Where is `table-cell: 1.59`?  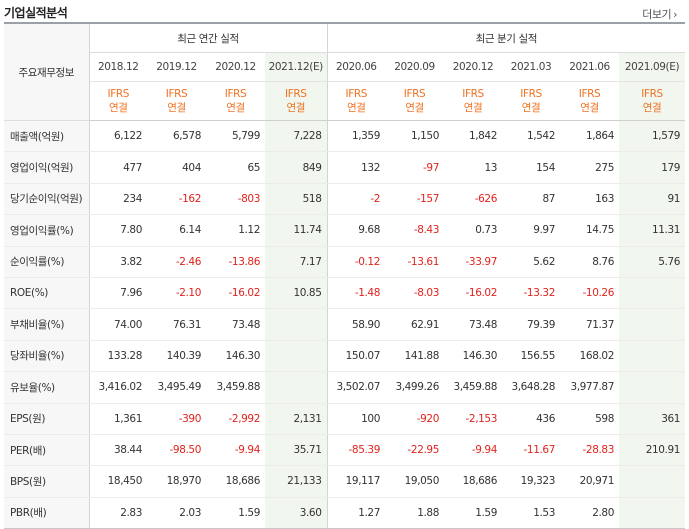
table-cell: 1.59 is located at coordinates (235, 513).